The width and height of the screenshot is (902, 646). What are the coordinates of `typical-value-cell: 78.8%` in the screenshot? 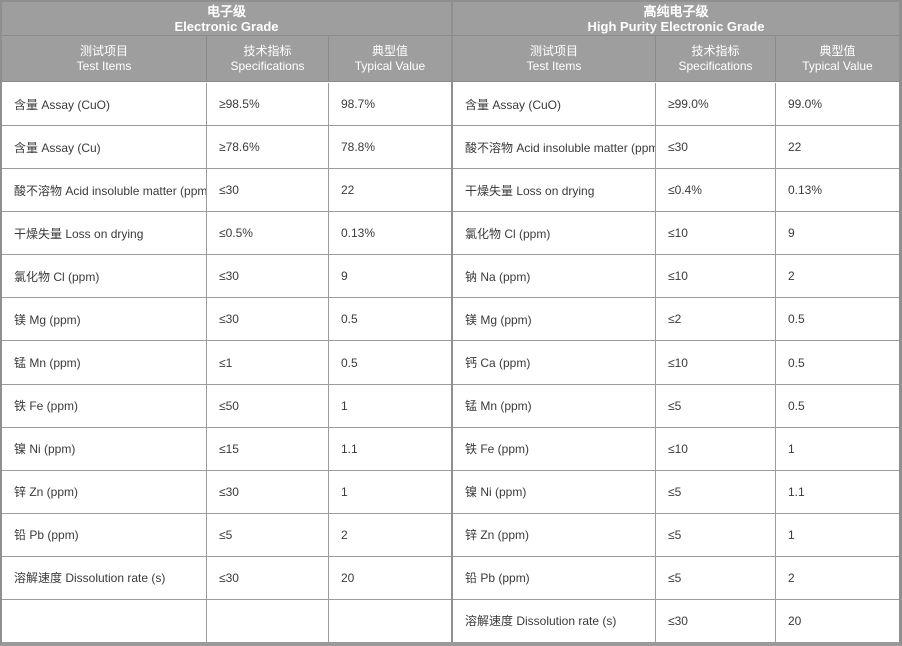 It's located at (389, 147).